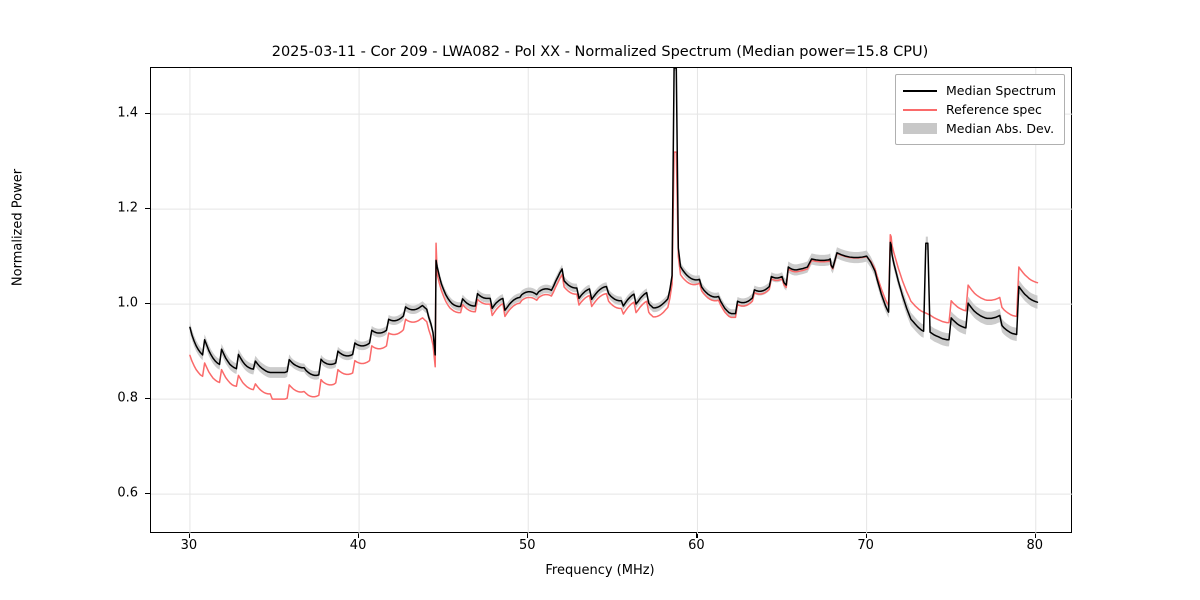 This screenshot has width=1200, height=600. What do you see at coordinates (127, 303) in the screenshot?
I see `y-tick-label: 1.0` at bounding box center [127, 303].